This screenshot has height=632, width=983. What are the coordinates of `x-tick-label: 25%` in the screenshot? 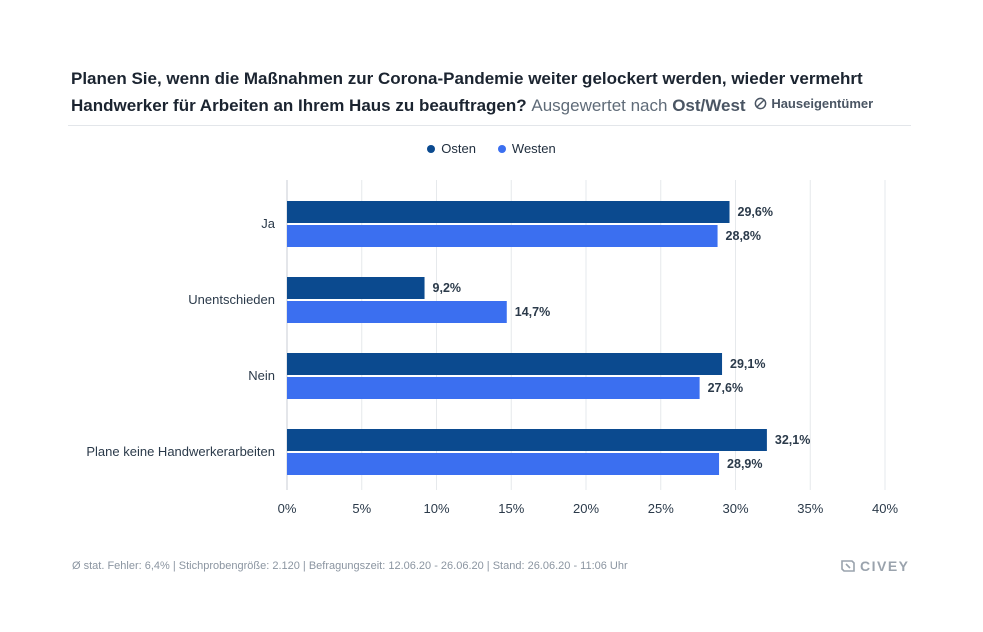 It's located at (661, 508).